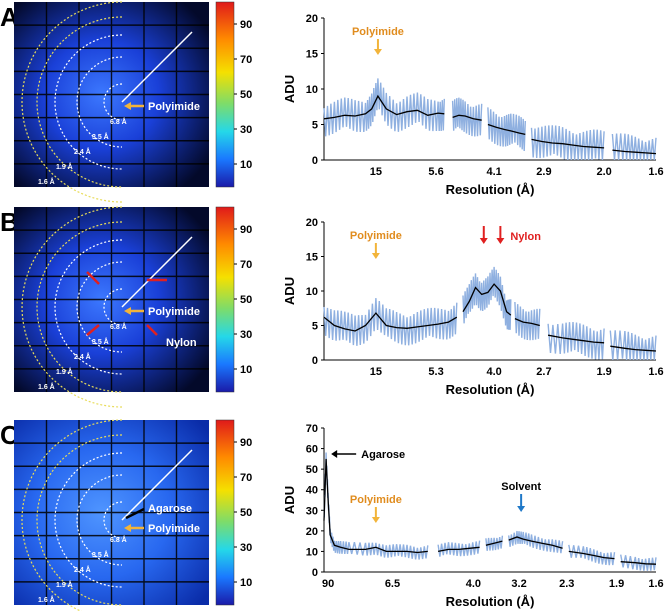  I want to click on y-tick-label: 50, so click(312, 470).